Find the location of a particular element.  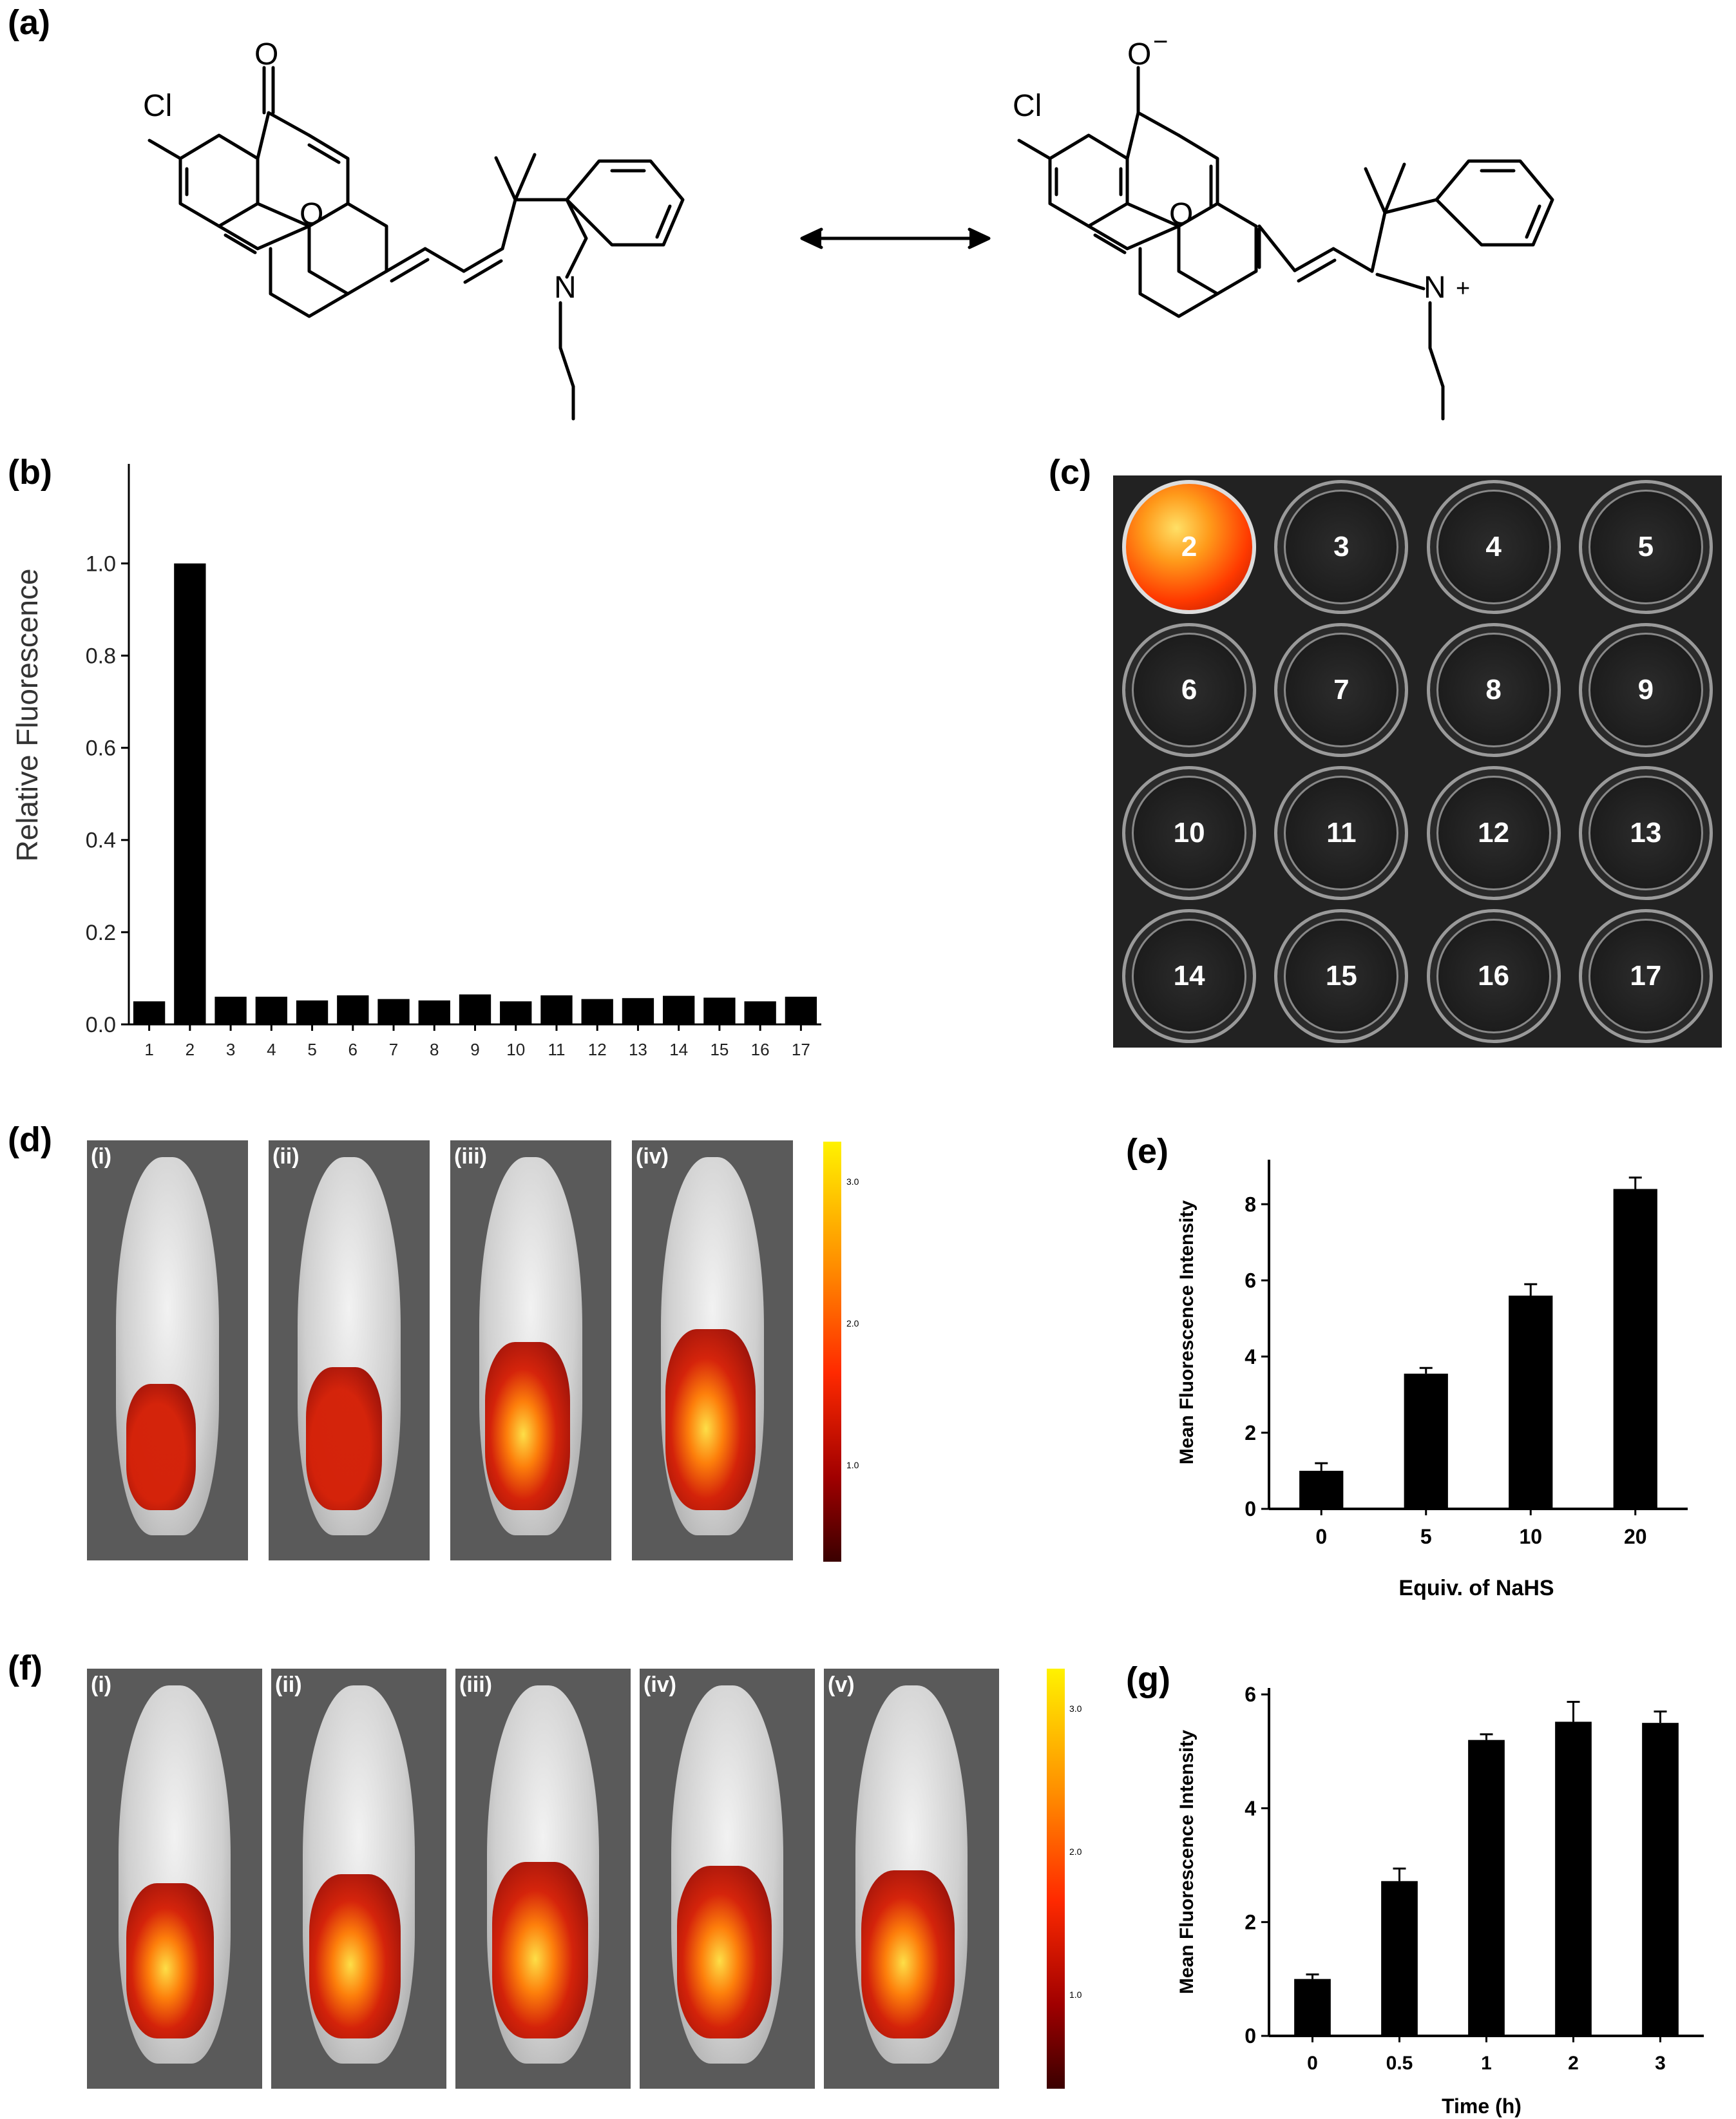

chart-b-xtick-label: 15 is located at coordinates (719, 1049).